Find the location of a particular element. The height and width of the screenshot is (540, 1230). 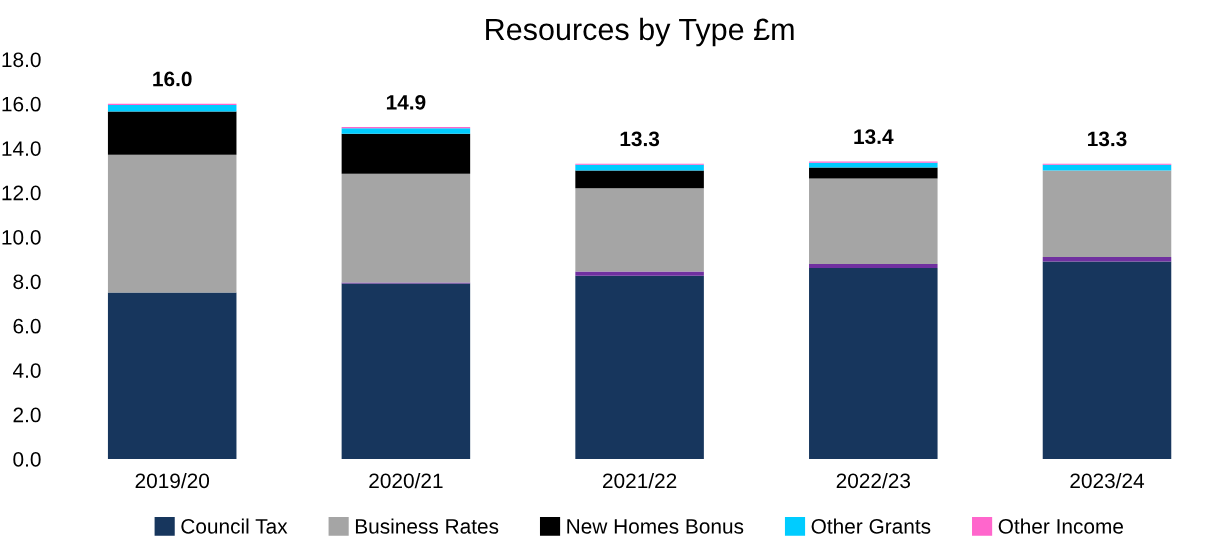

x-tick-label: 2021/22 is located at coordinates (640, 480).